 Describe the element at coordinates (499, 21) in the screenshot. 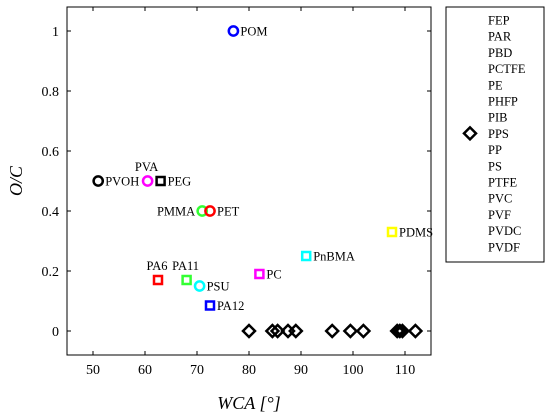

I see `legend-entry-fep: FEP` at that location.